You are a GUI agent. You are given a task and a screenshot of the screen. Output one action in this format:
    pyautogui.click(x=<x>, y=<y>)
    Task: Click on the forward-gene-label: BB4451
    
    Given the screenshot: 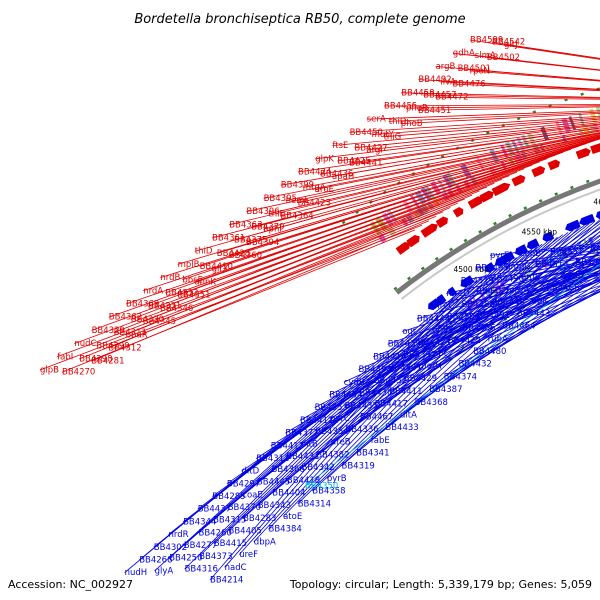 What is the action you would take?
    pyautogui.click(x=434, y=111)
    